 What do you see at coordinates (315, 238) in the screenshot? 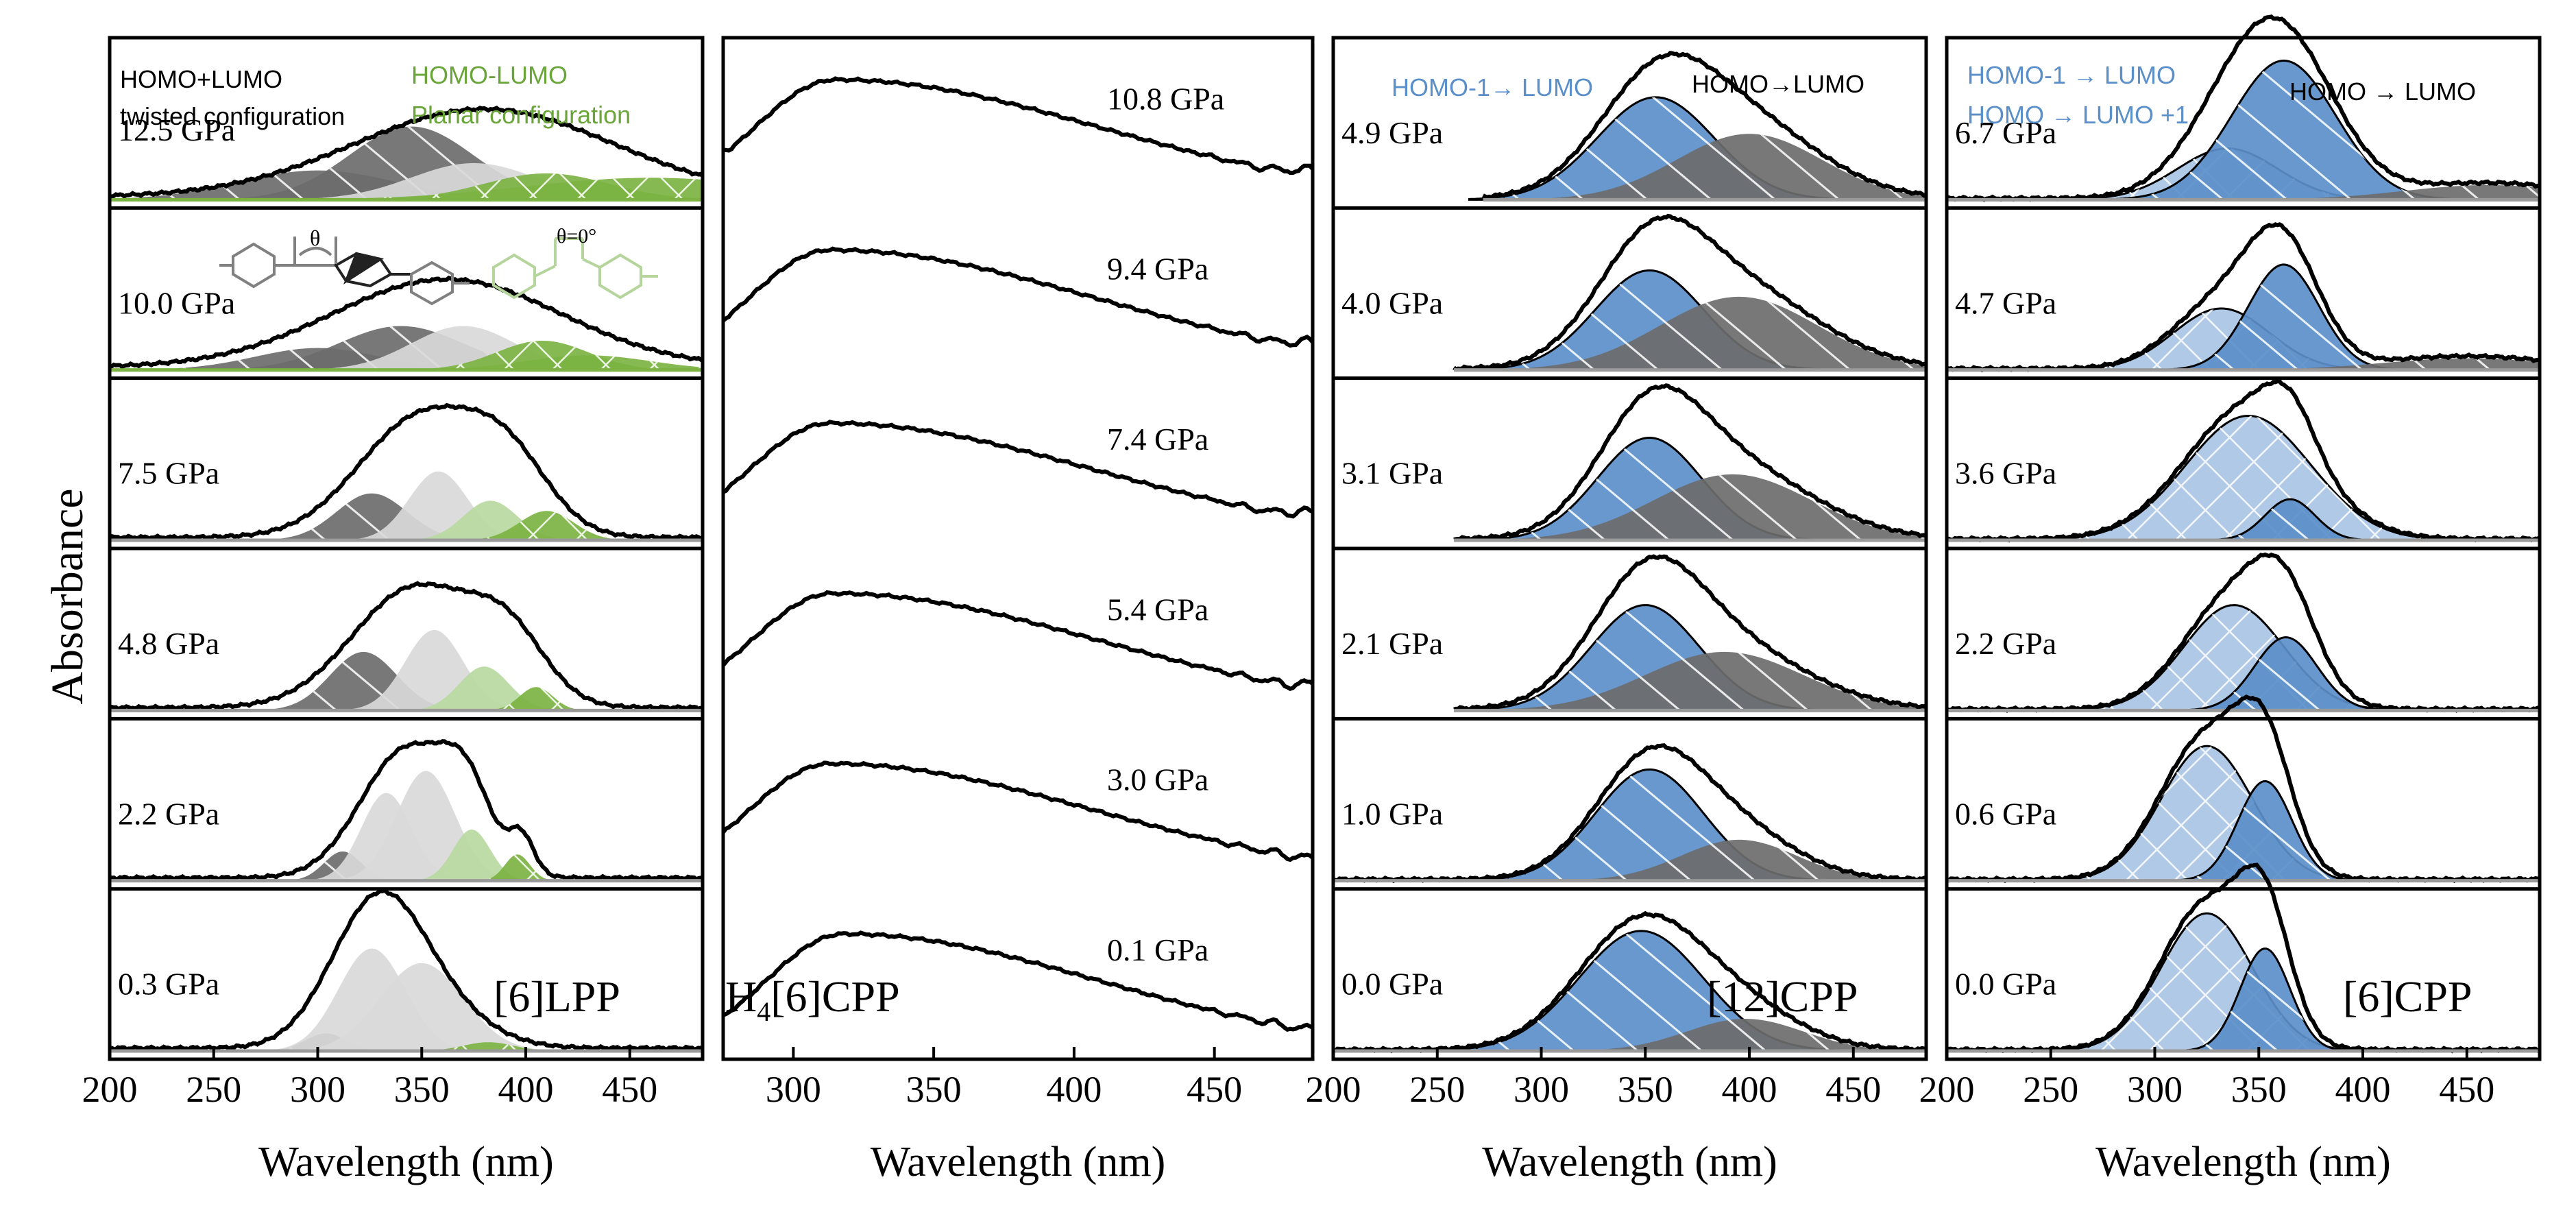
I see `theta-label: θ` at bounding box center [315, 238].